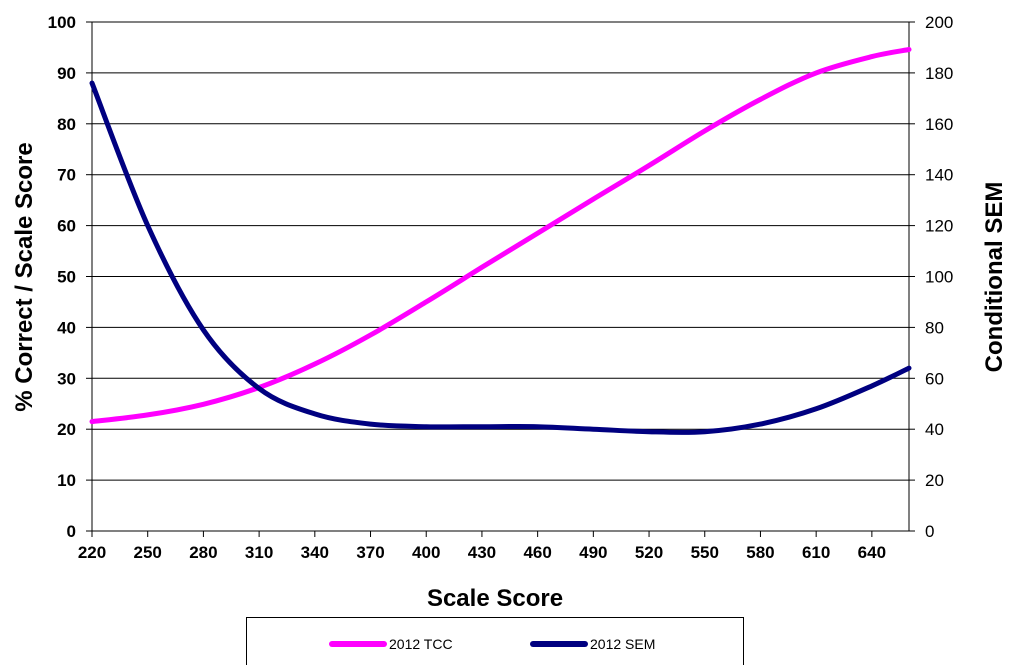  Describe the element at coordinates (929, 531) in the screenshot. I see `right-tick-label: 0` at that location.